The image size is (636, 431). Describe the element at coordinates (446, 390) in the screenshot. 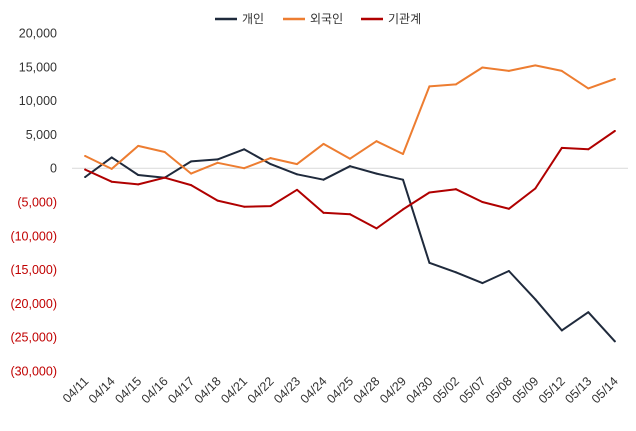

I see `x-tick-label: 05/02` at that location.